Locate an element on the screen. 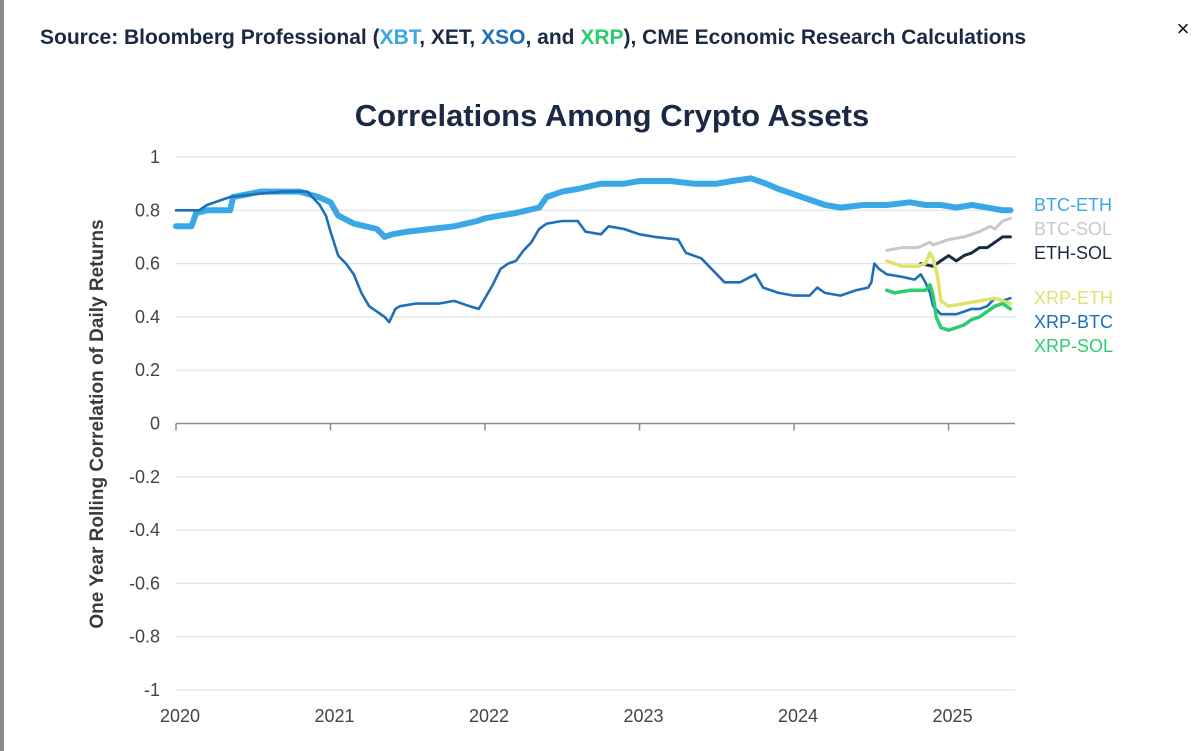 This screenshot has width=1200, height=751. y-tick-label: 0.2 is located at coordinates (147, 370).